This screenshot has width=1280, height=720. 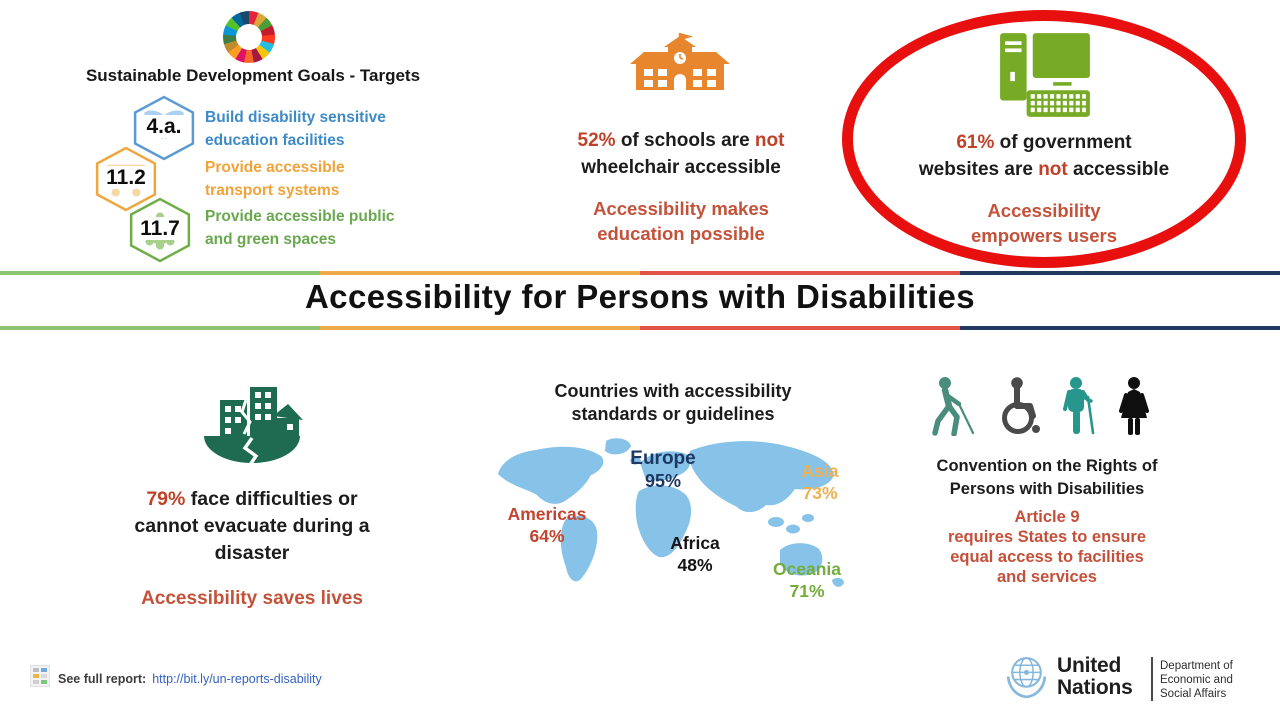 What do you see at coordinates (820, 482) in the screenshot?
I see `map-label-asia: Asia 73%` at bounding box center [820, 482].